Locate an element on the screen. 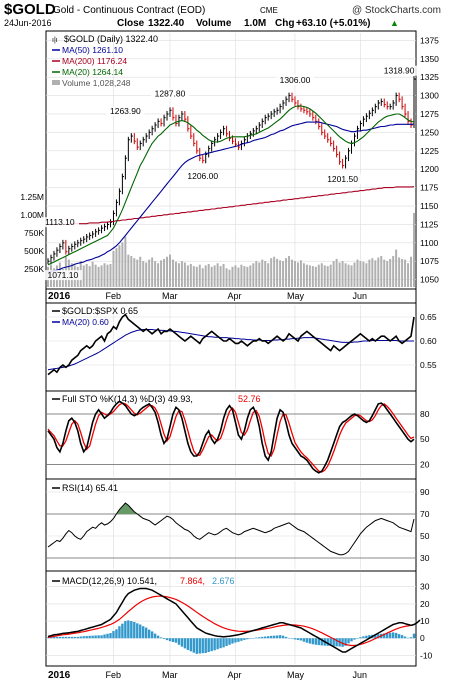  rsi-gridlines is located at coordinates (231, 525).